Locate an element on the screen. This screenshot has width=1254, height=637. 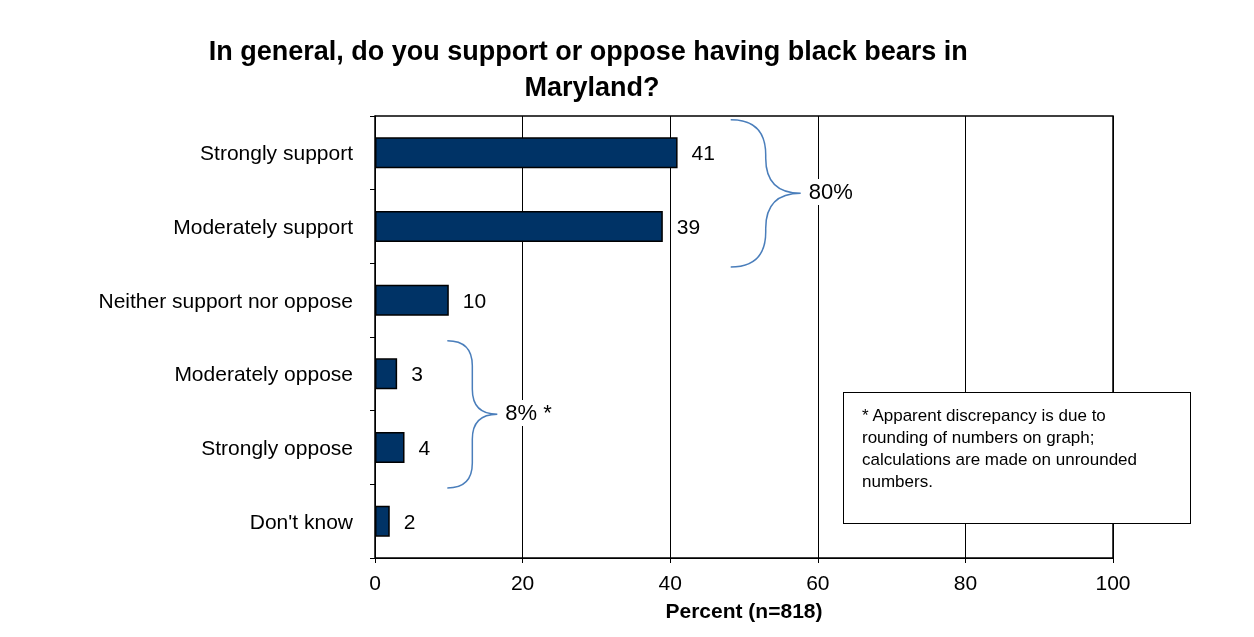
y-tick-label: Neither support nor oppose is located at coordinates (225, 300).